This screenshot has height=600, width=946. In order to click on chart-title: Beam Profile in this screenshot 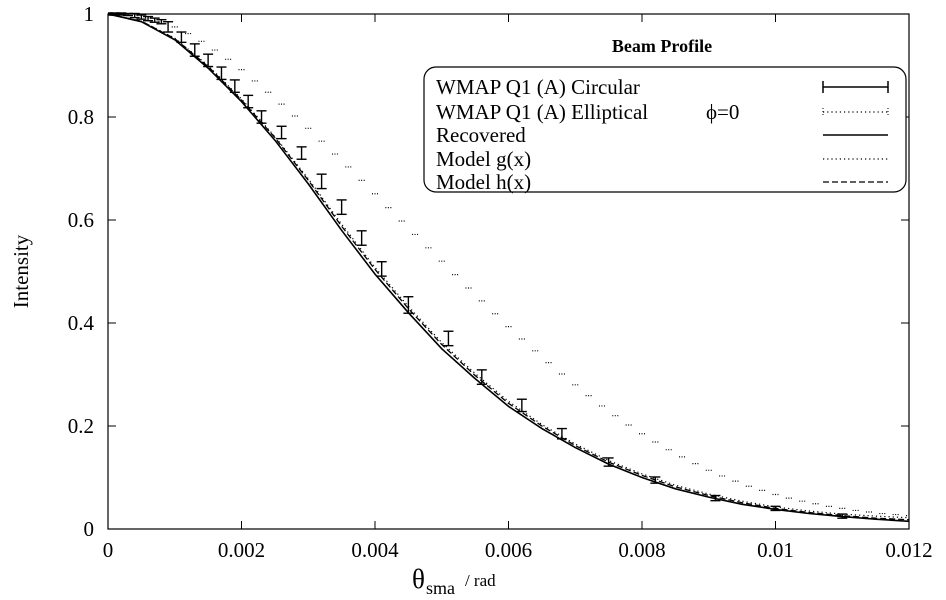, I will do `click(662, 46)`.